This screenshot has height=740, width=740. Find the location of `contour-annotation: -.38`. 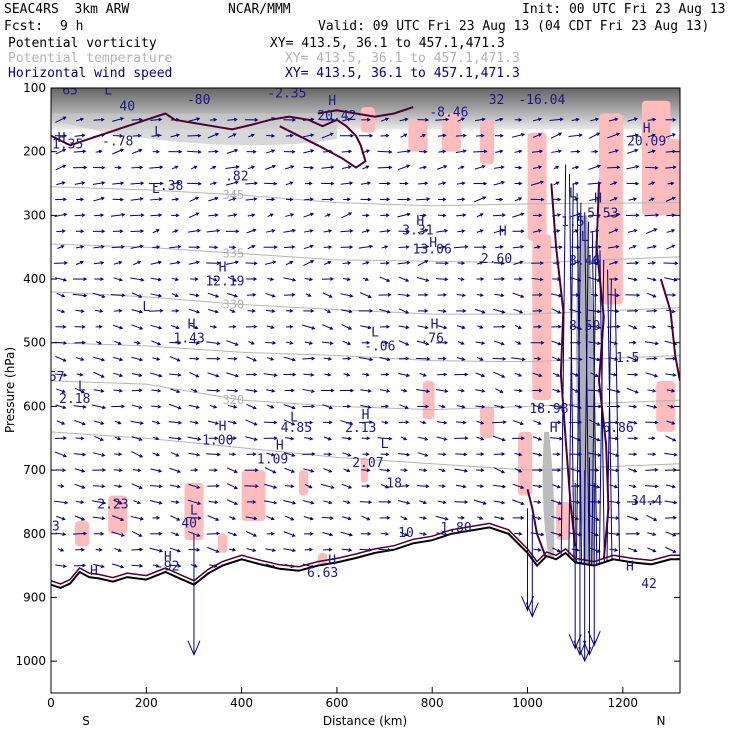

contour-annotation: -.38 is located at coordinates (167, 186).